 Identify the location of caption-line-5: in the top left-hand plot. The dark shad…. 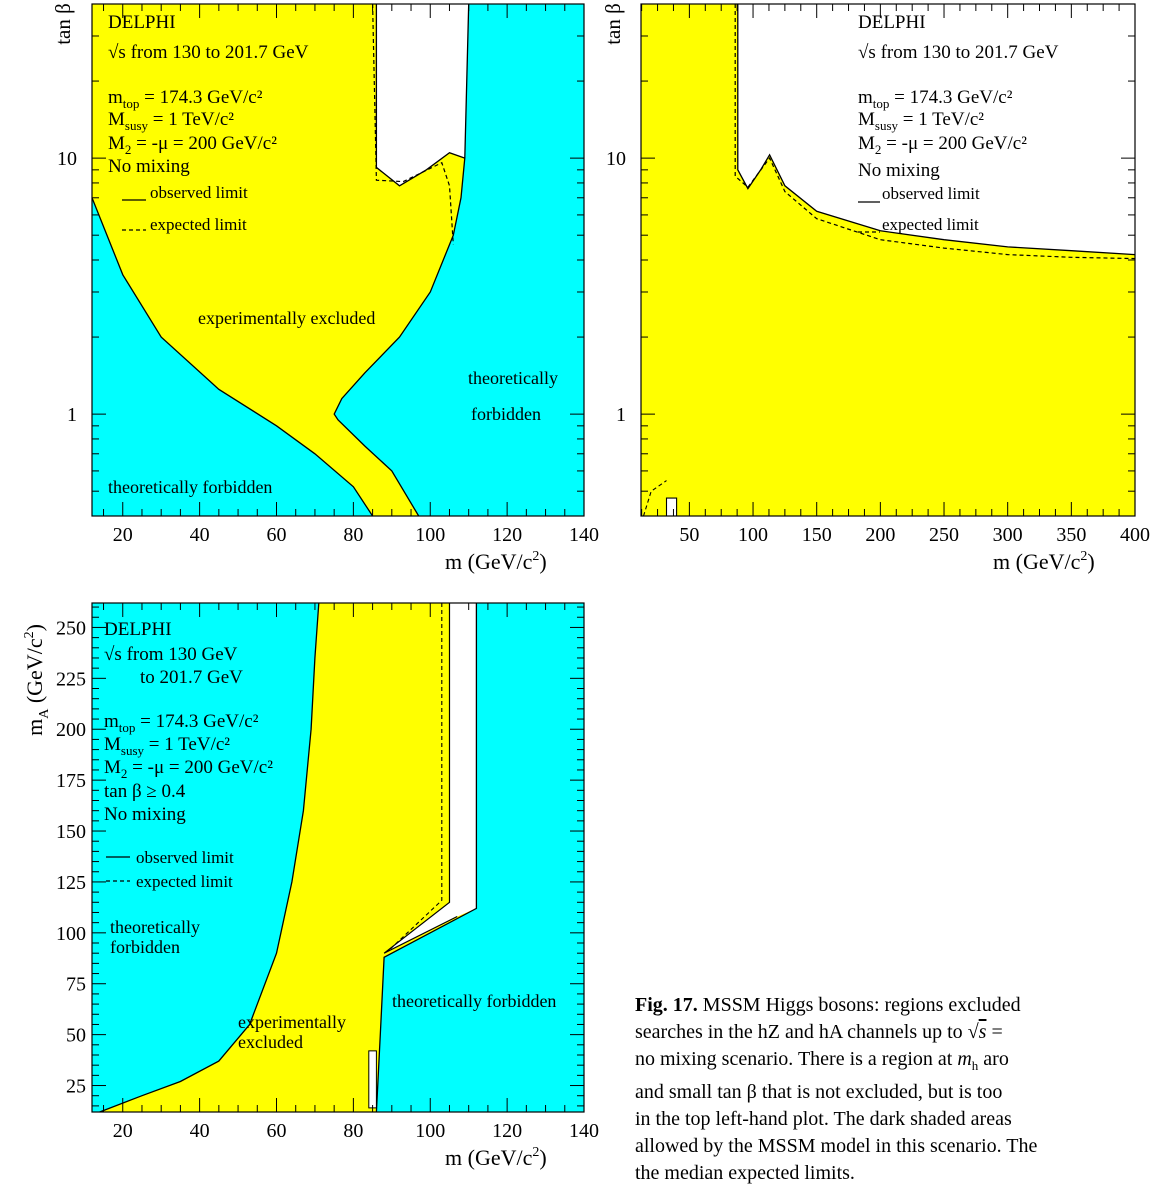
(823, 1119).